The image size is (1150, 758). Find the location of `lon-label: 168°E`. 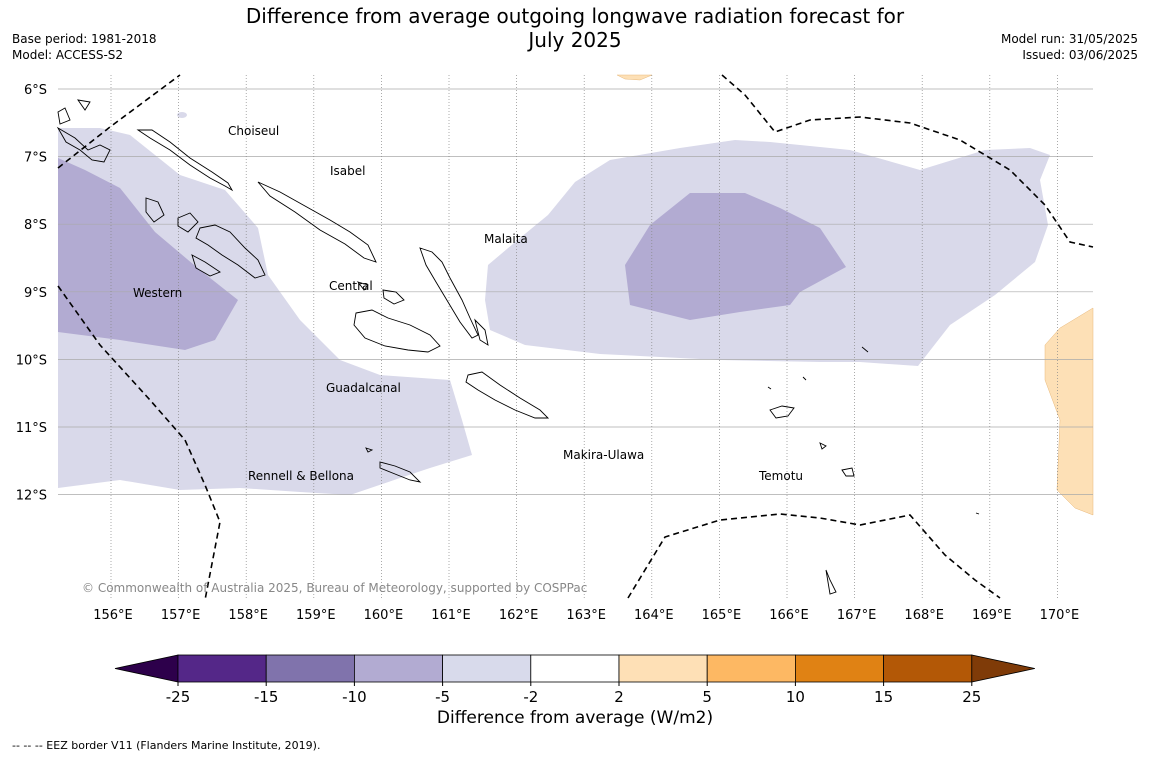

lon-label: 168°E is located at coordinates (924, 615).